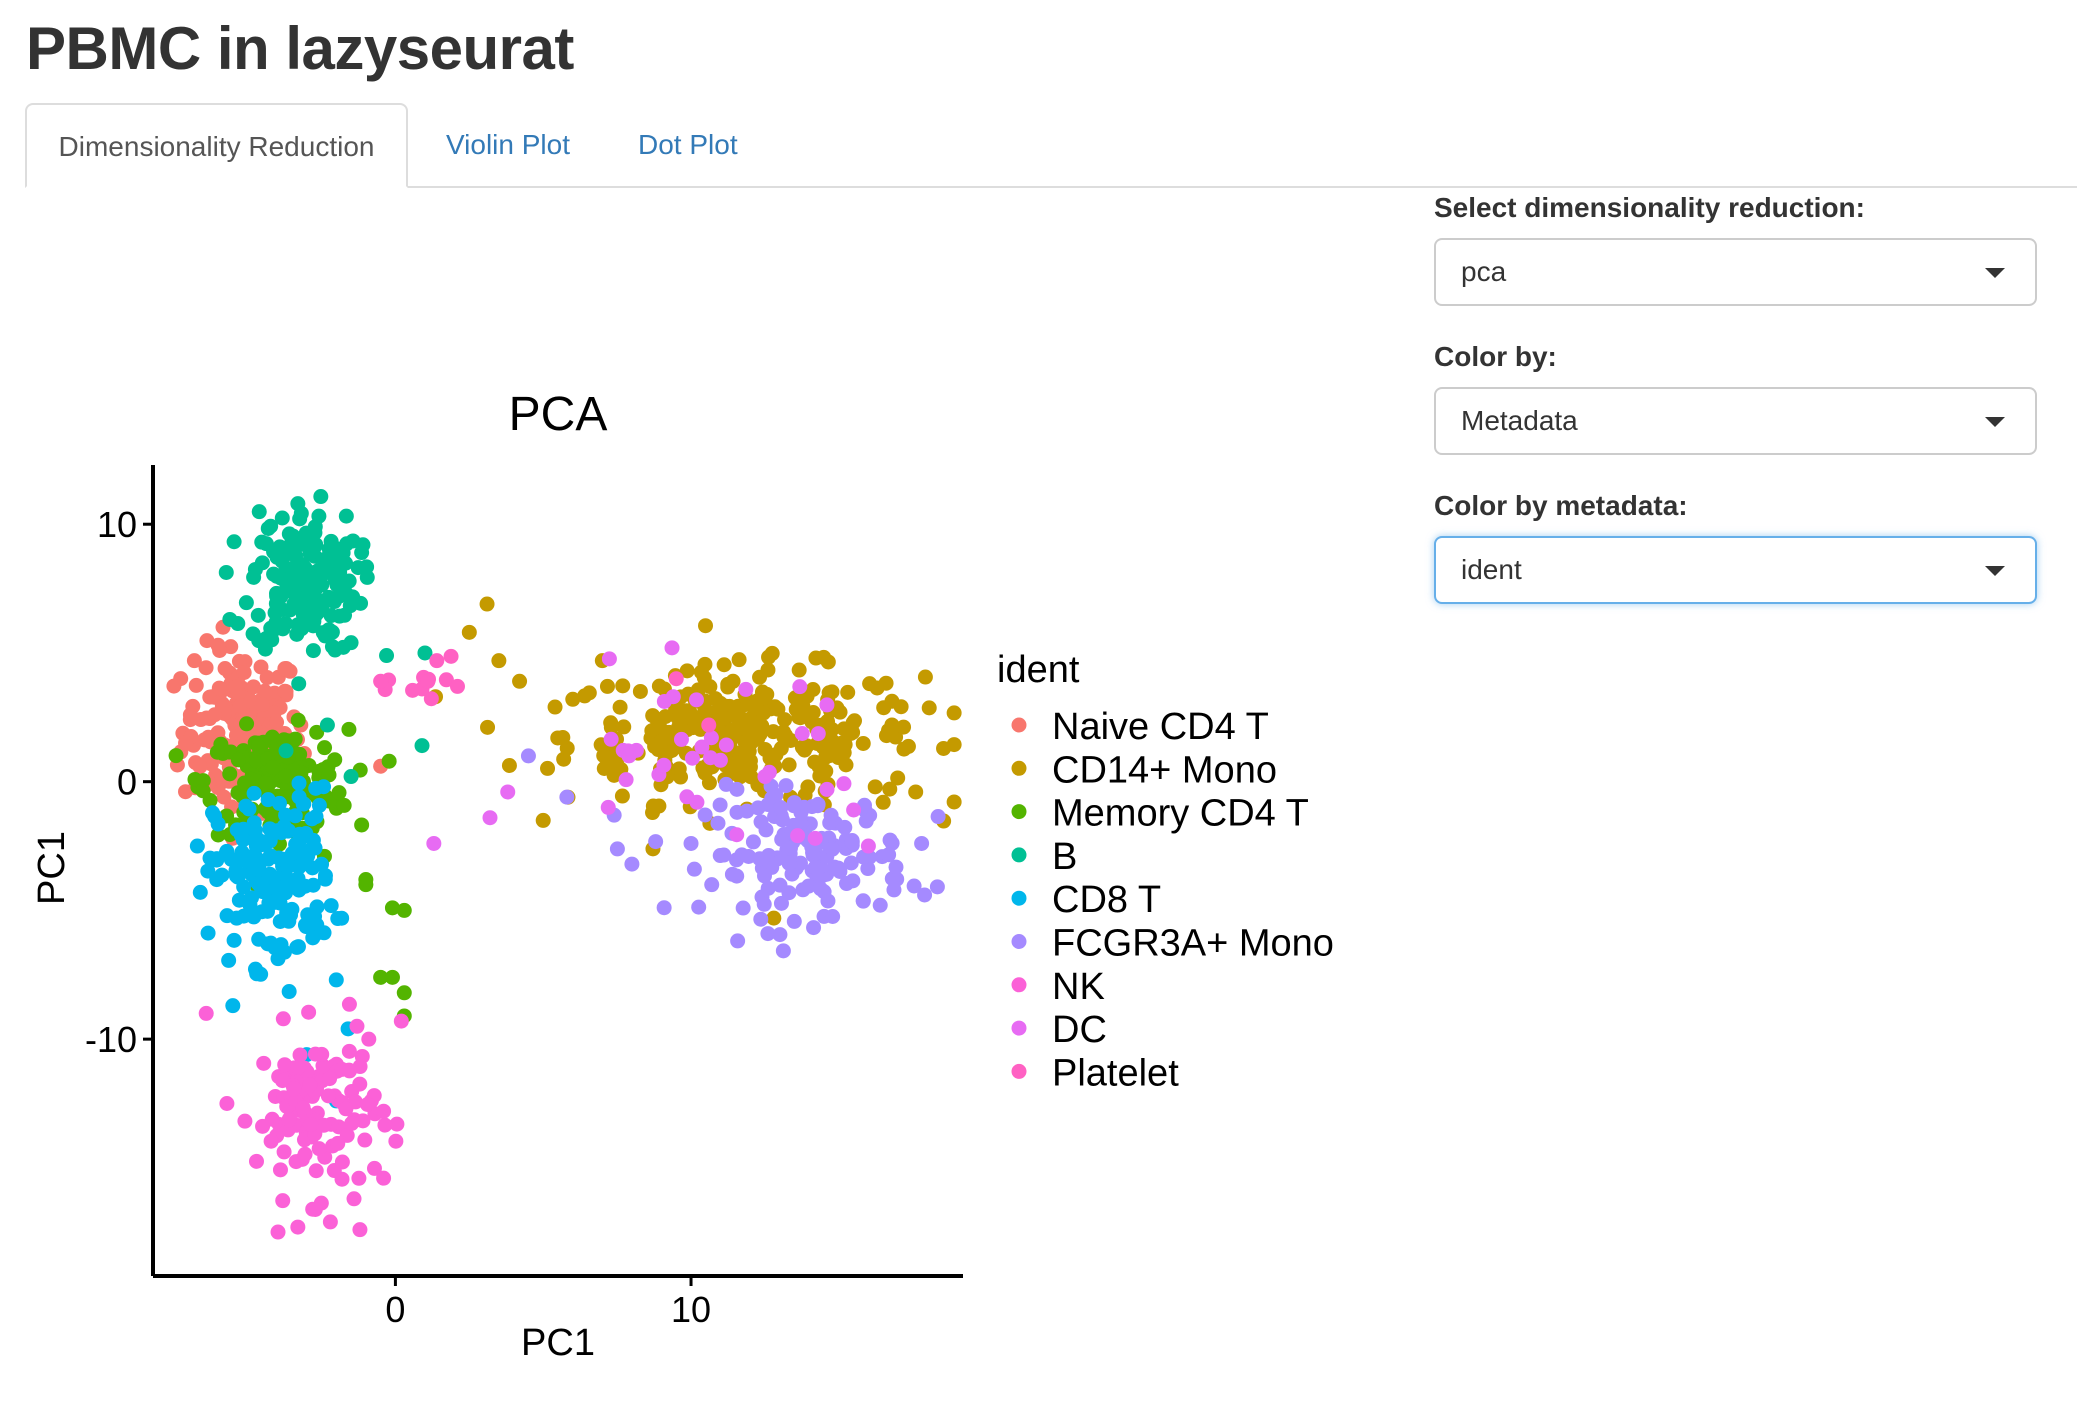 The image size is (2088, 1404). What do you see at coordinates (688, 144) in the screenshot?
I see `tab-dot-plot: Dot Plot` at bounding box center [688, 144].